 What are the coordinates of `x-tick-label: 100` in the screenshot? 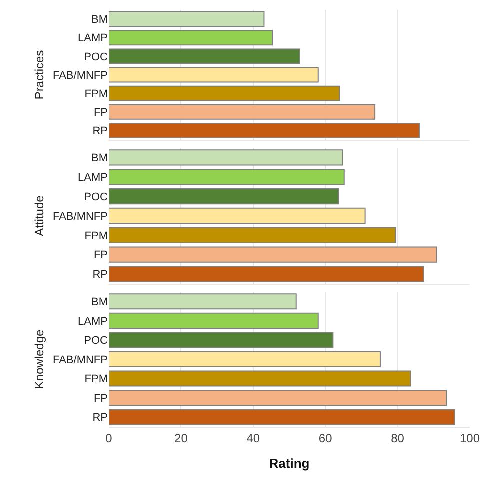 It's located at (470, 438).